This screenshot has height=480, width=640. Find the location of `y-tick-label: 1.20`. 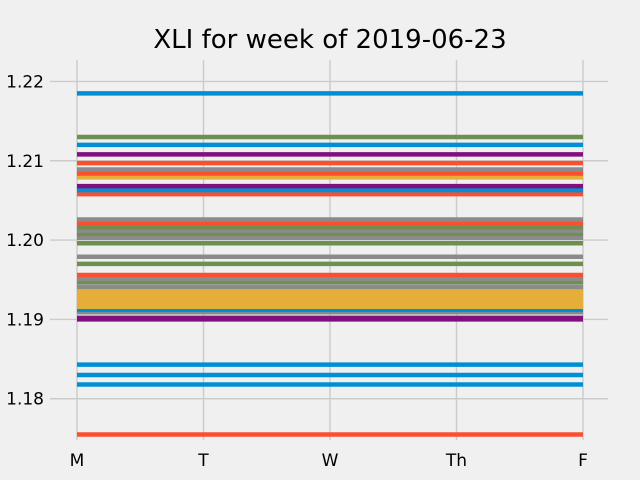

y-tick-label: 1.20 is located at coordinates (25, 241).